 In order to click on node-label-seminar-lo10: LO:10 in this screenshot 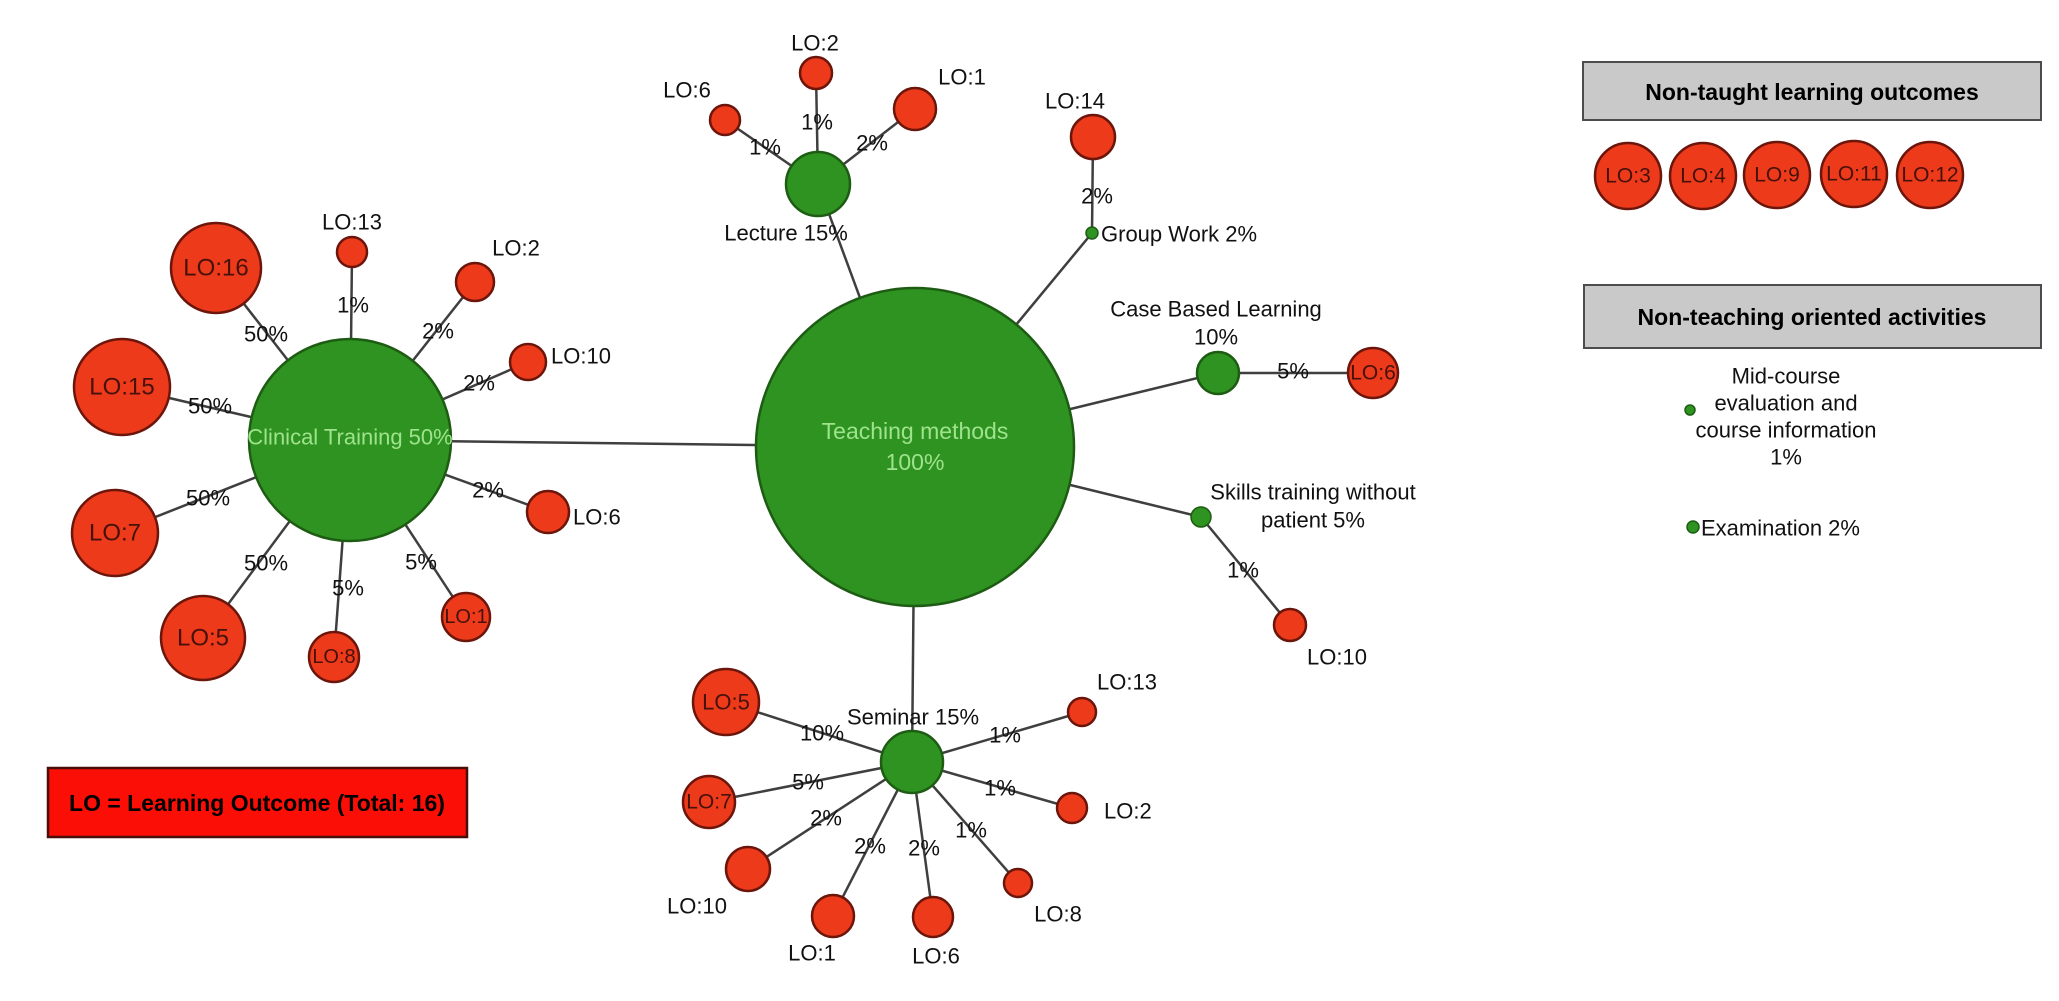, I will do `click(697, 906)`.